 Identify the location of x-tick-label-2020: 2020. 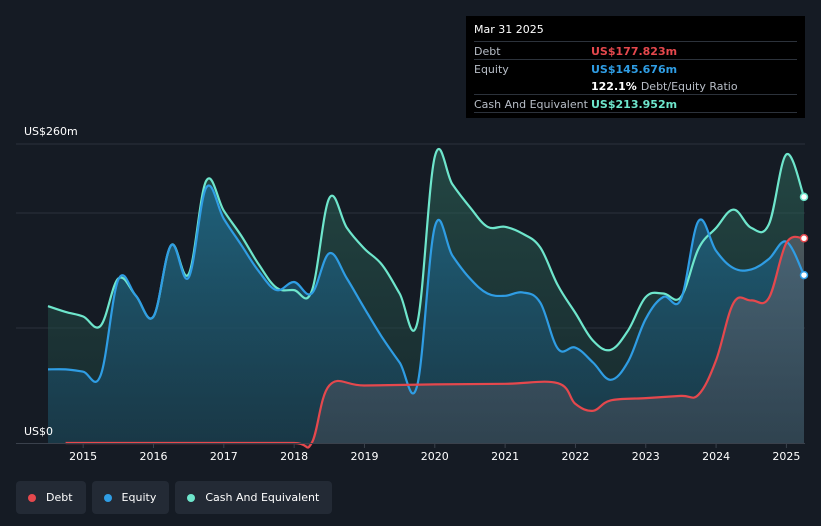
(435, 456).